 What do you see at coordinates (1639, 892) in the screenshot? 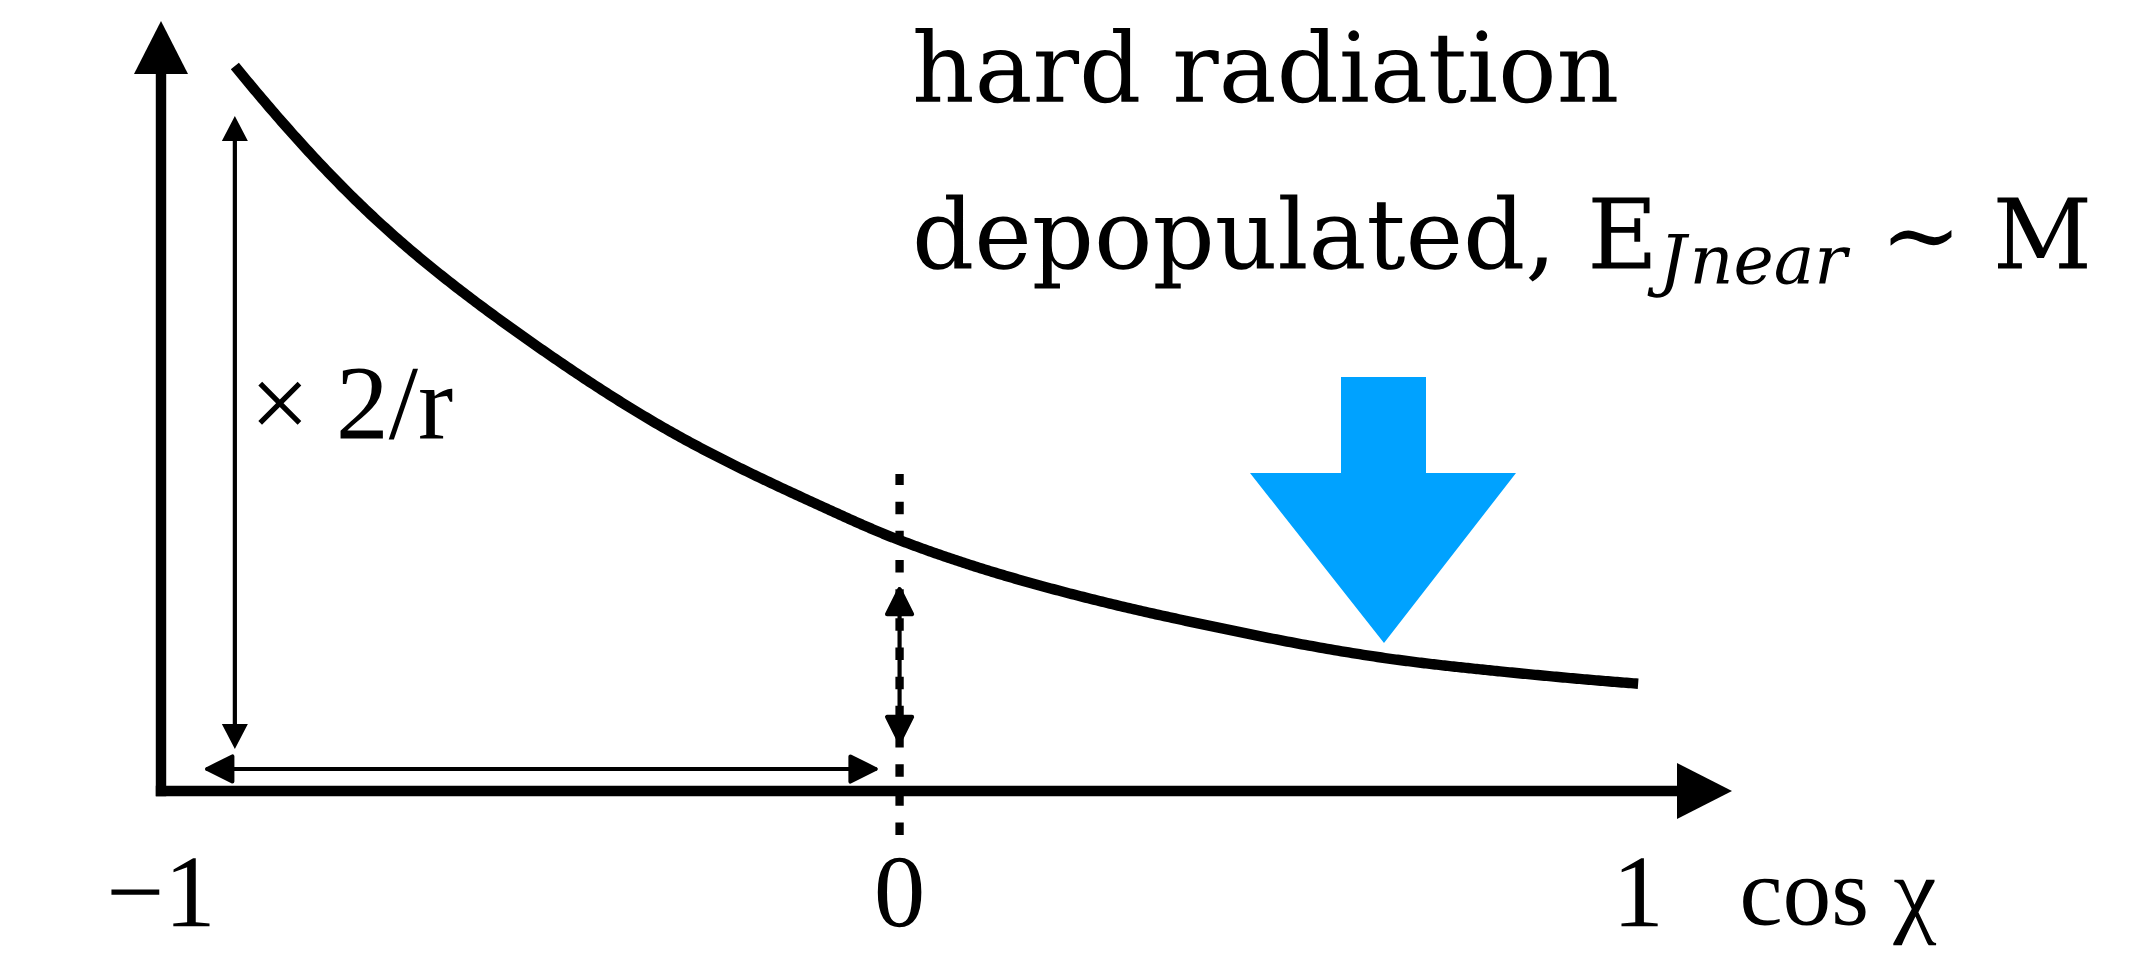
I see `x-tick-label: 1` at bounding box center [1639, 892].